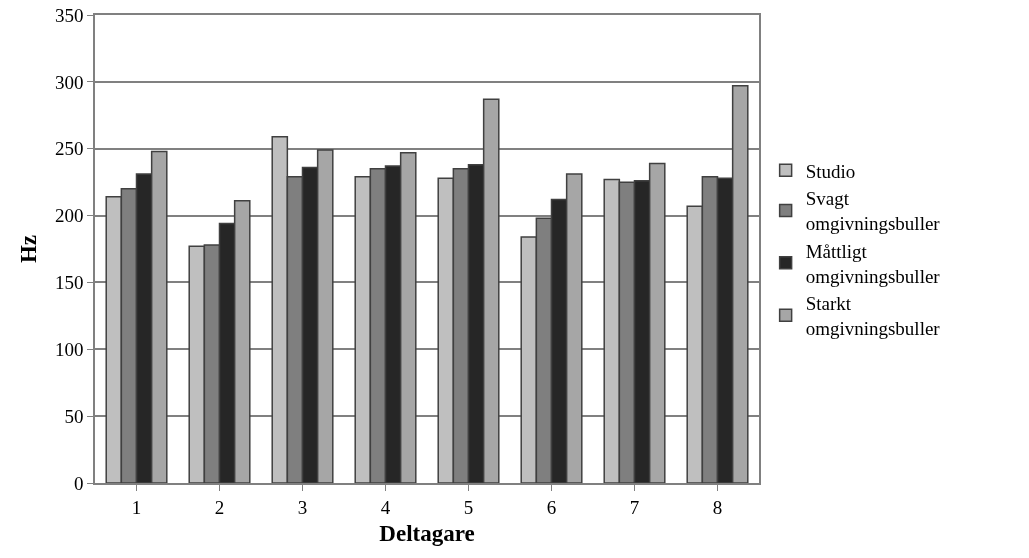 The height and width of the screenshot is (558, 1029). What do you see at coordinates (136, 507) in the screenshot?
I see `x-tick-label: 1` at bounding box center [136, 507].